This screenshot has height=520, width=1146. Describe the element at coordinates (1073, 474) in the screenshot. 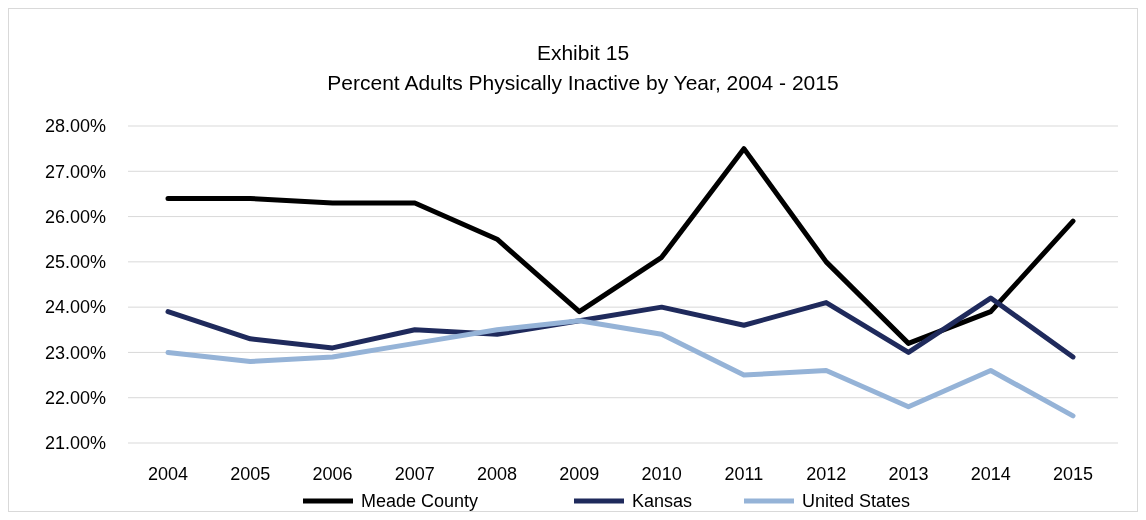

I see `x-tick-label: 2015` at that location.